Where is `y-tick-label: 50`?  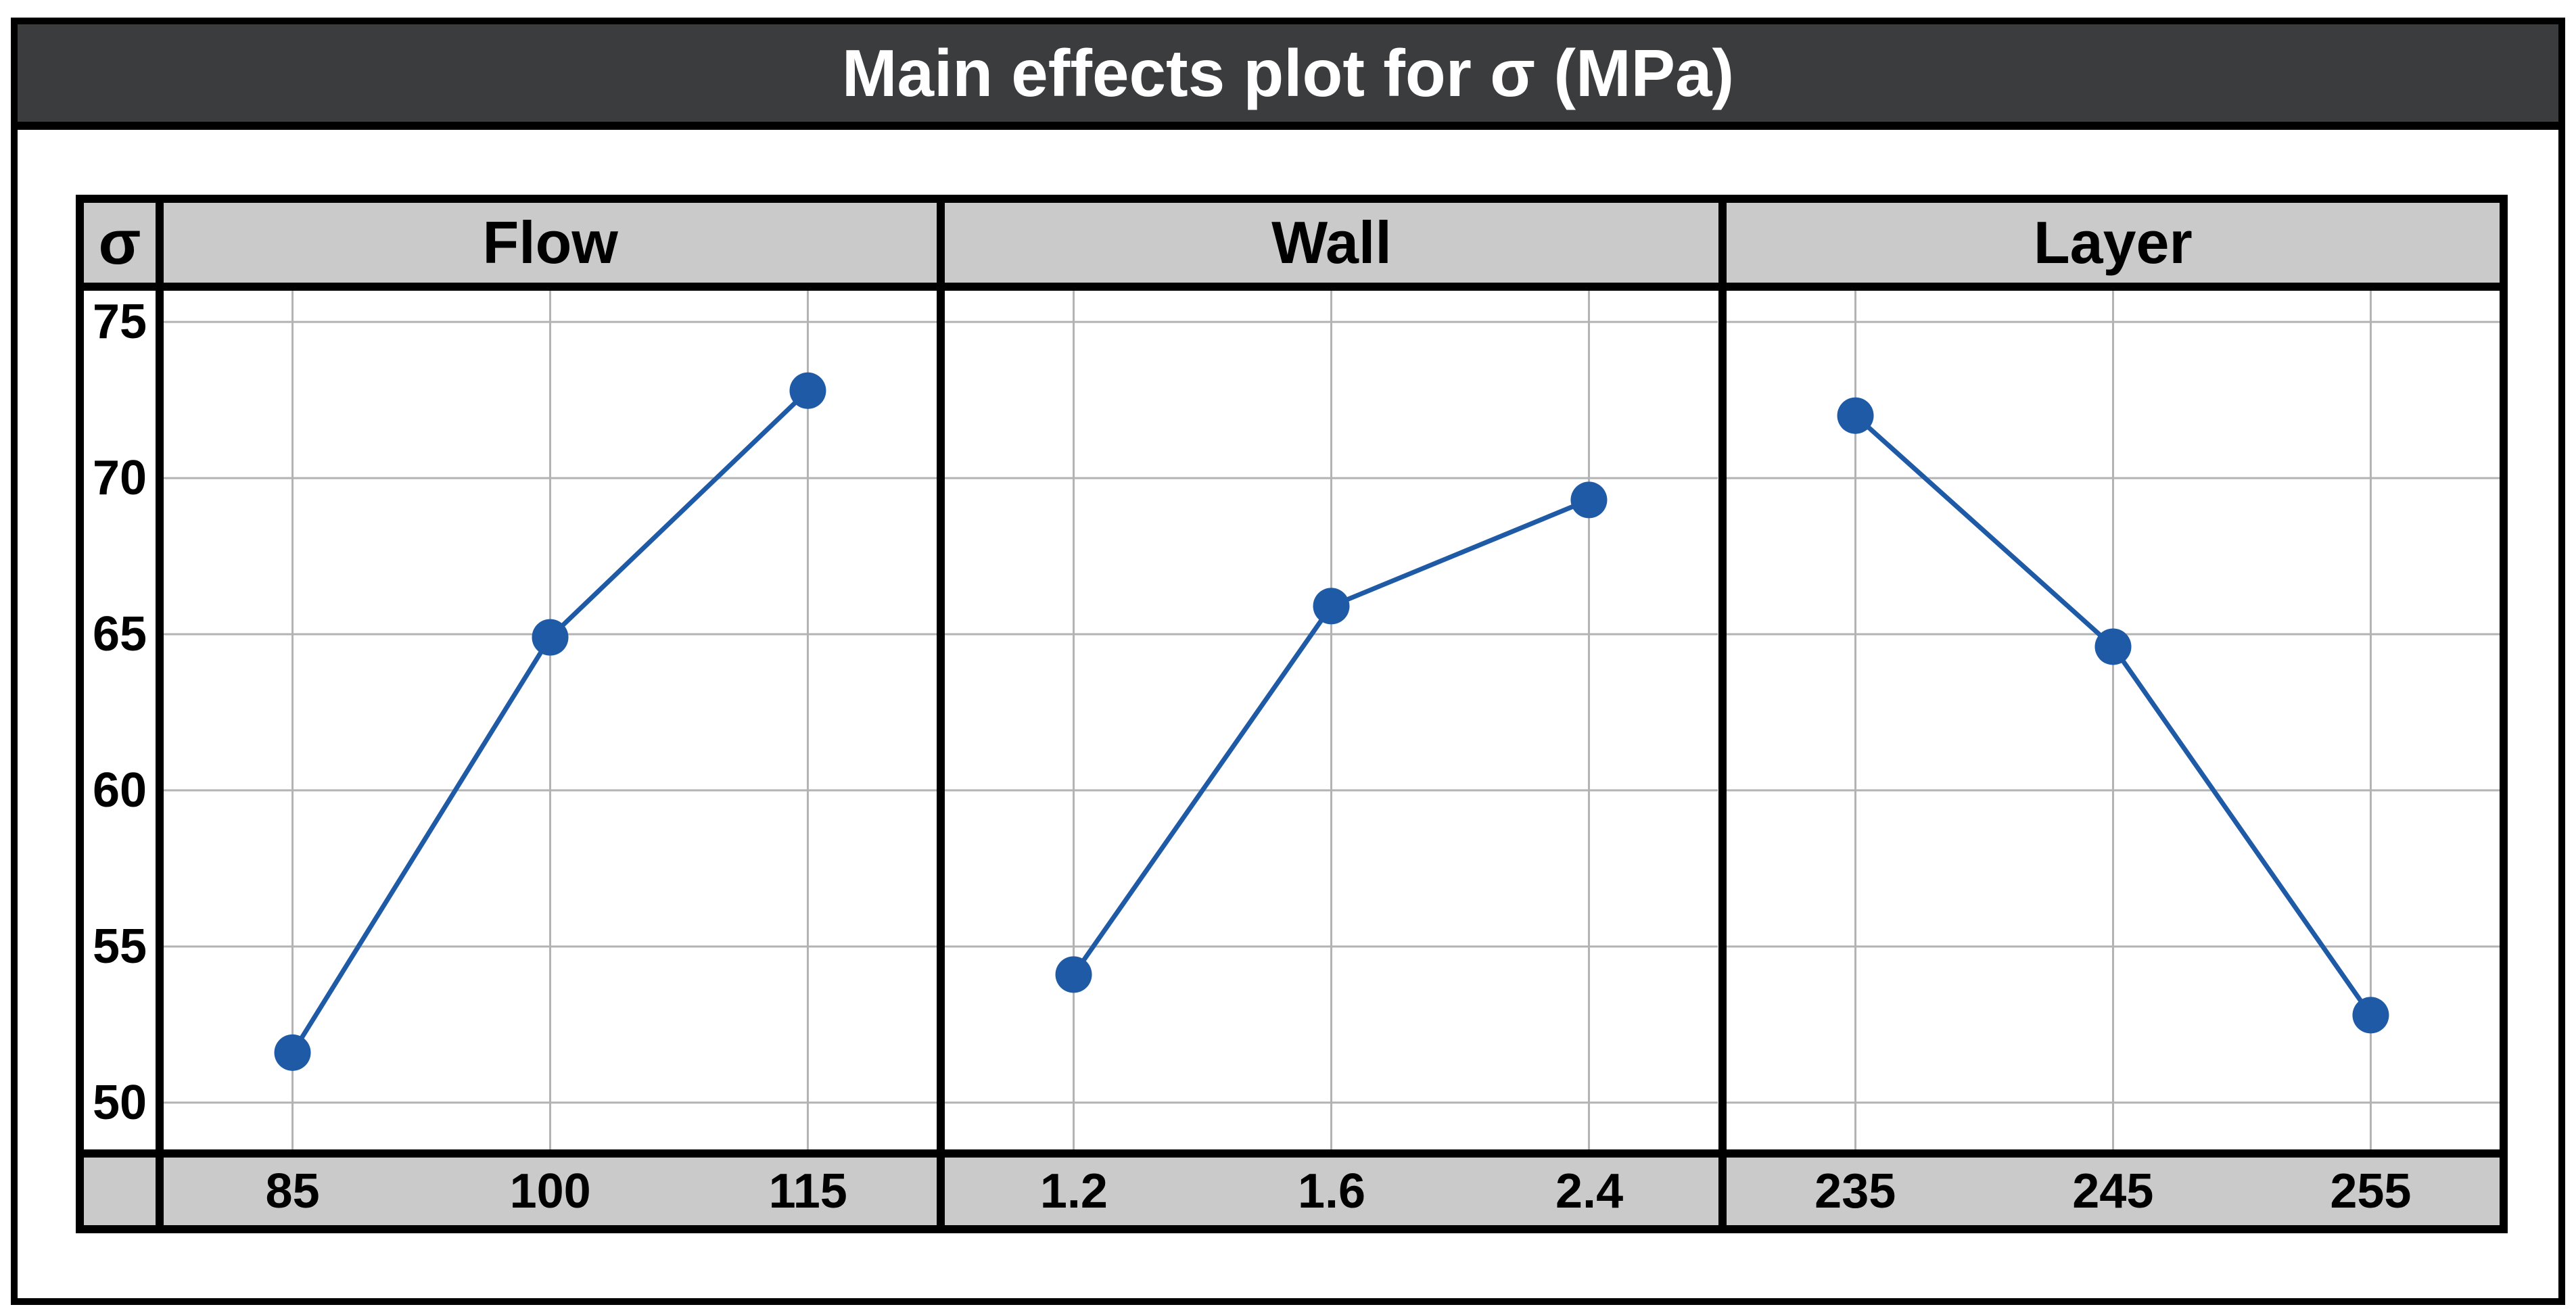
y-tick-label: 50 is located at coordinates (119, 1103).